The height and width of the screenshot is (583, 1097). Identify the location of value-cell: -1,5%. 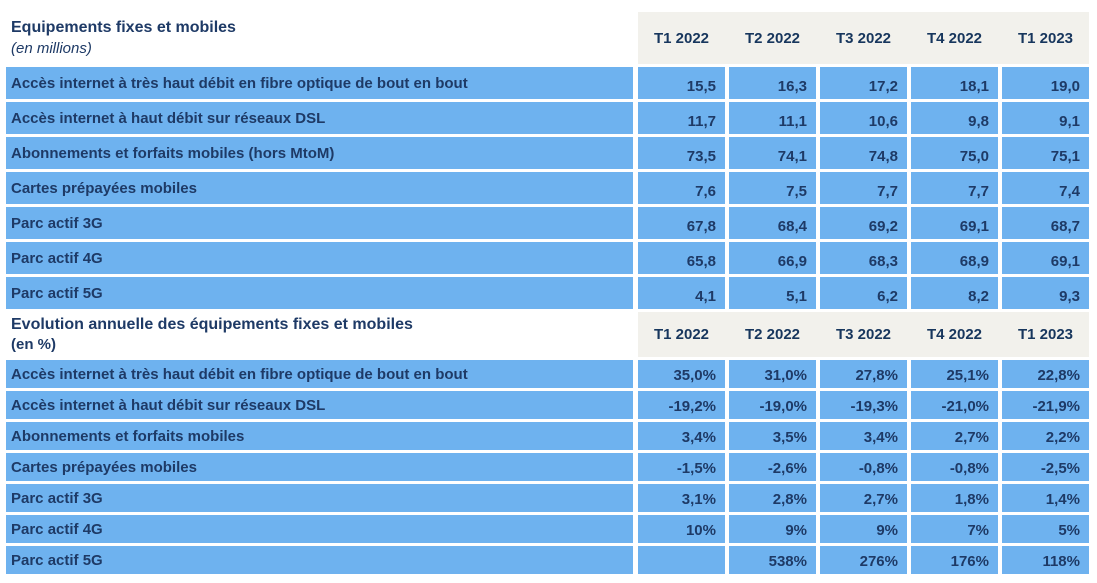
(681, 467).